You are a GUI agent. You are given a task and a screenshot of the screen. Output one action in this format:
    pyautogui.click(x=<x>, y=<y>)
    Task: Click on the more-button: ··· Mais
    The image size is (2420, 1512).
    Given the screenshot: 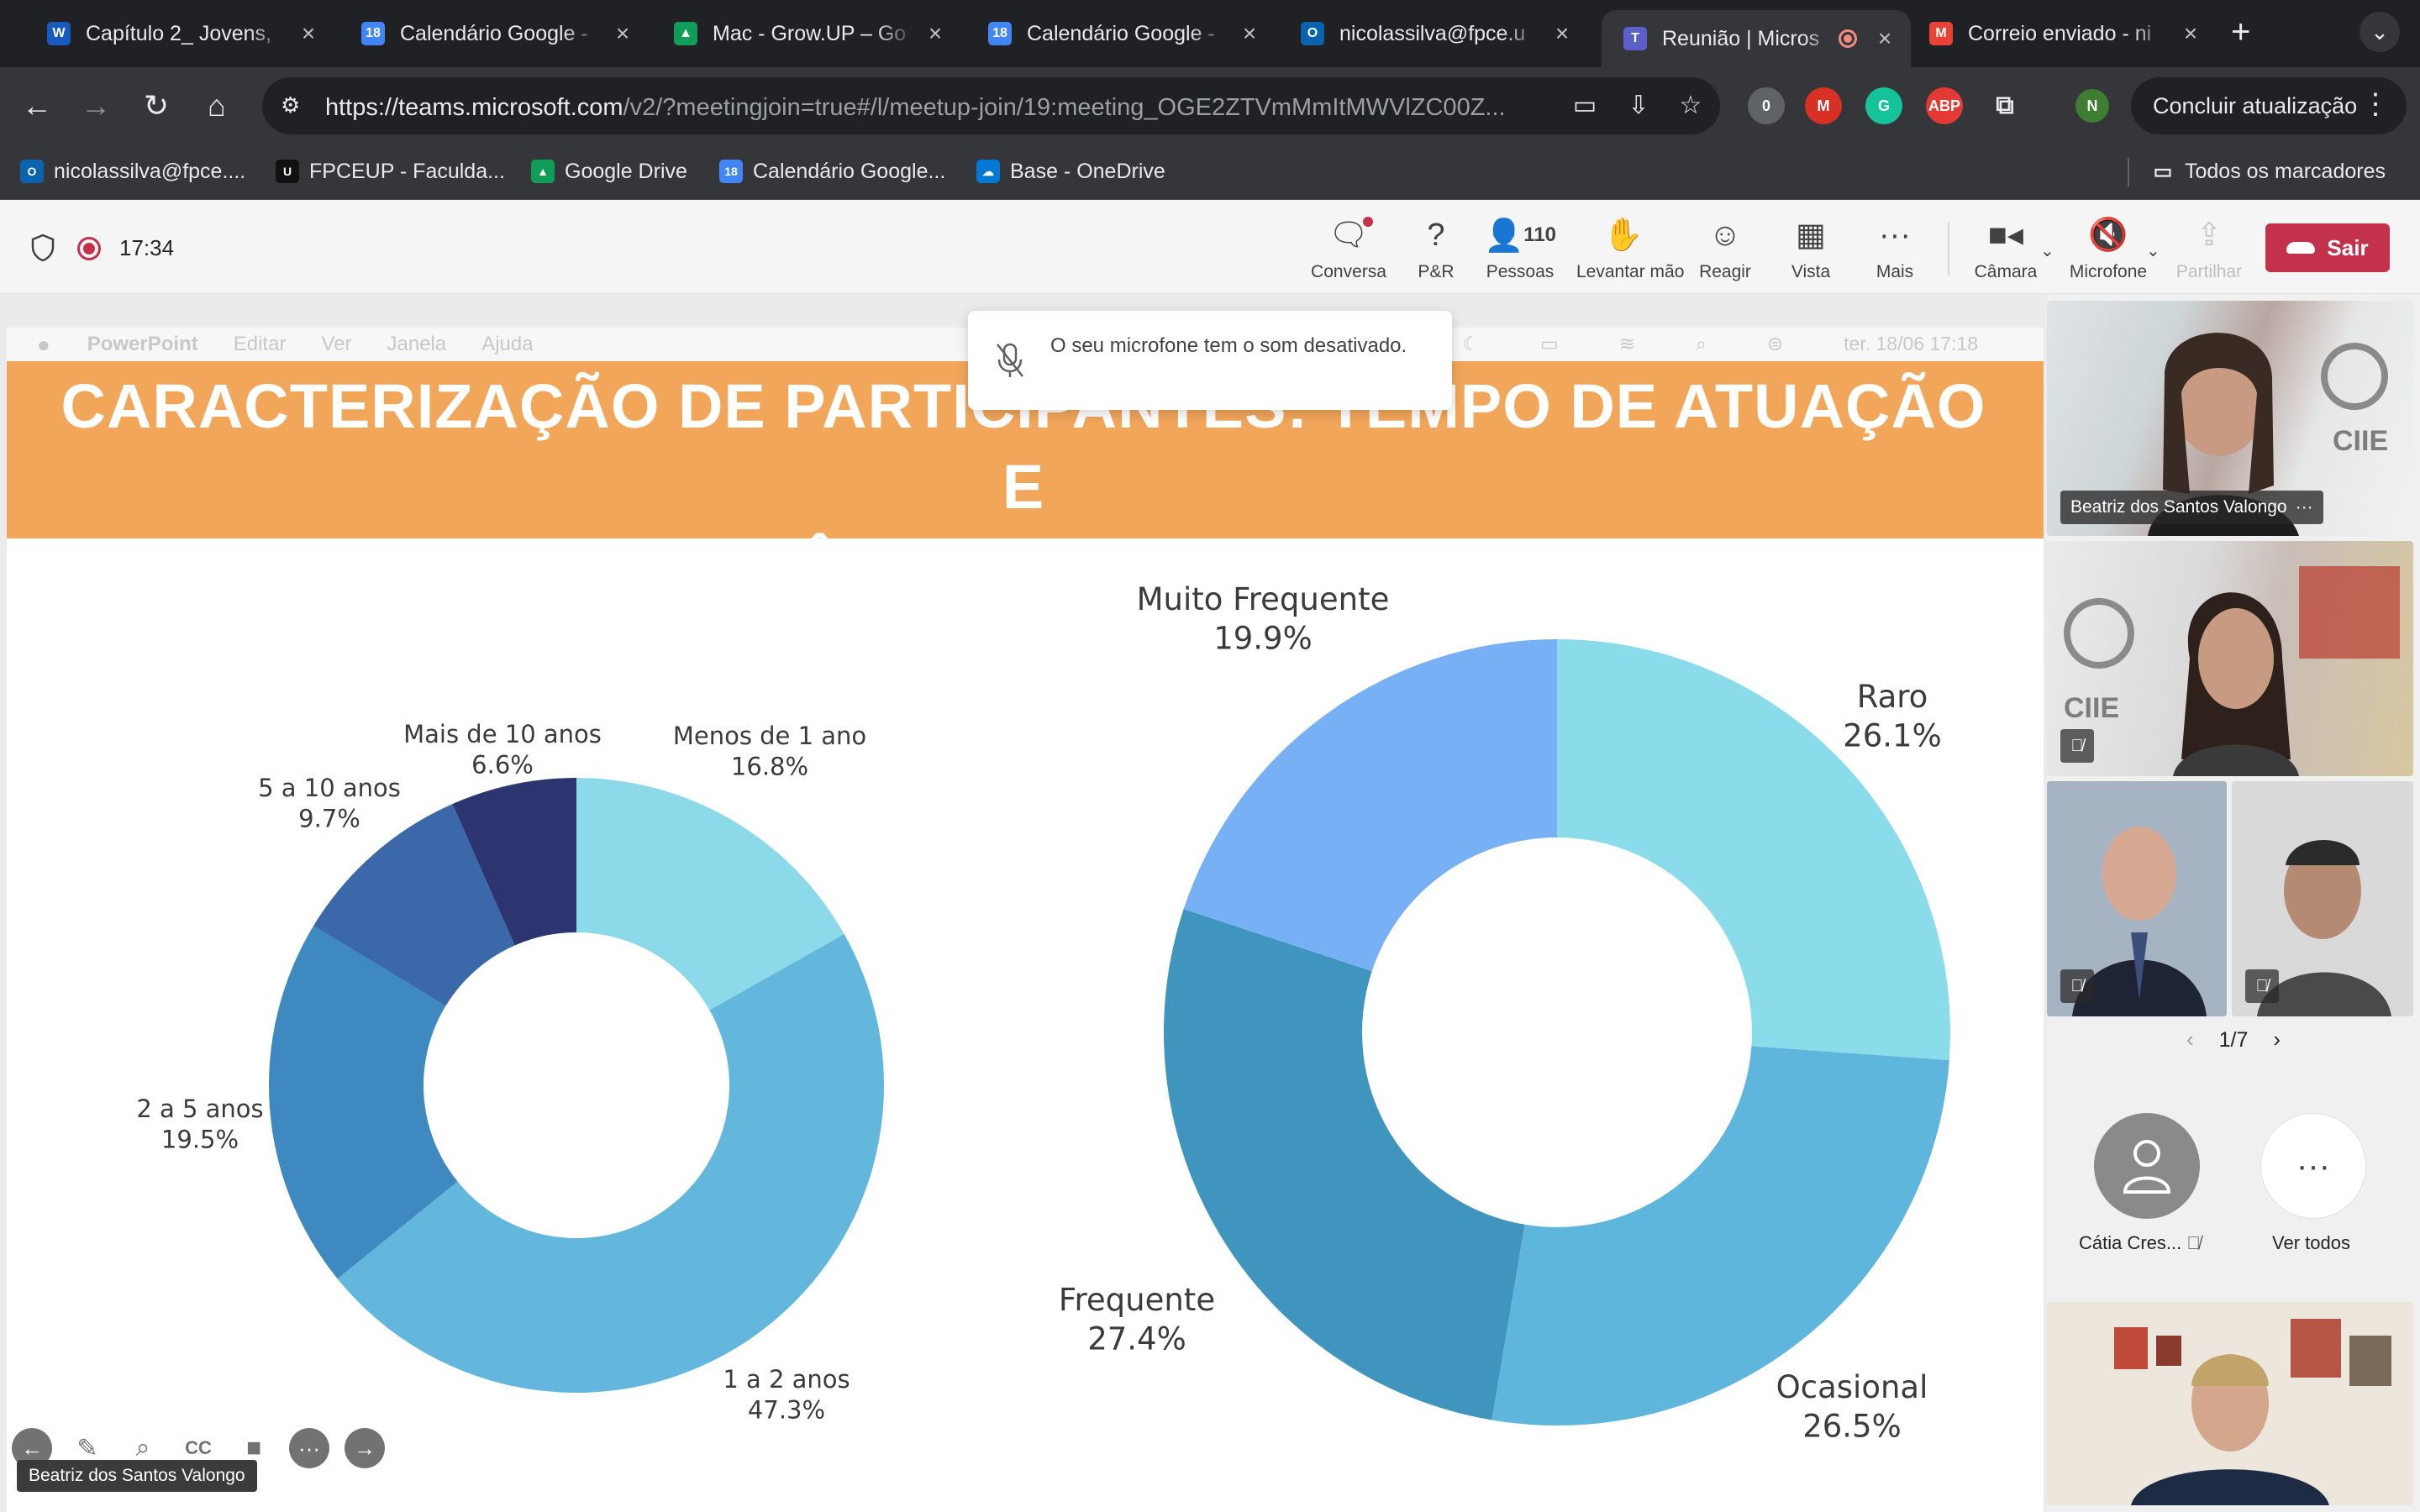 What is the action you would take?
    pyautogui.click(x=1895, y=248)
    